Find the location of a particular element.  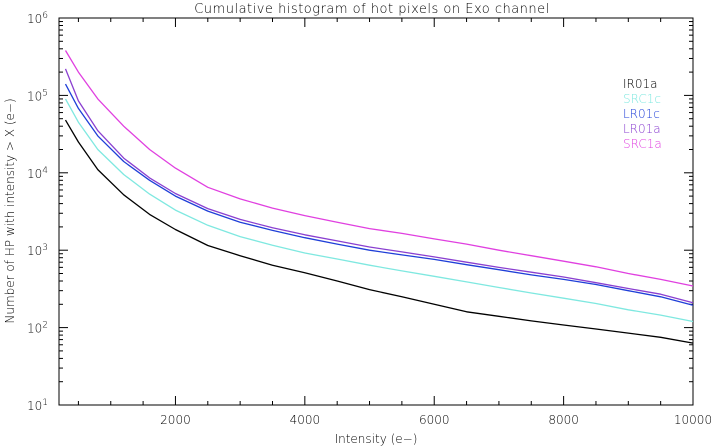

y-tick-label: 10⁵ is located at coordinates (37, 95).